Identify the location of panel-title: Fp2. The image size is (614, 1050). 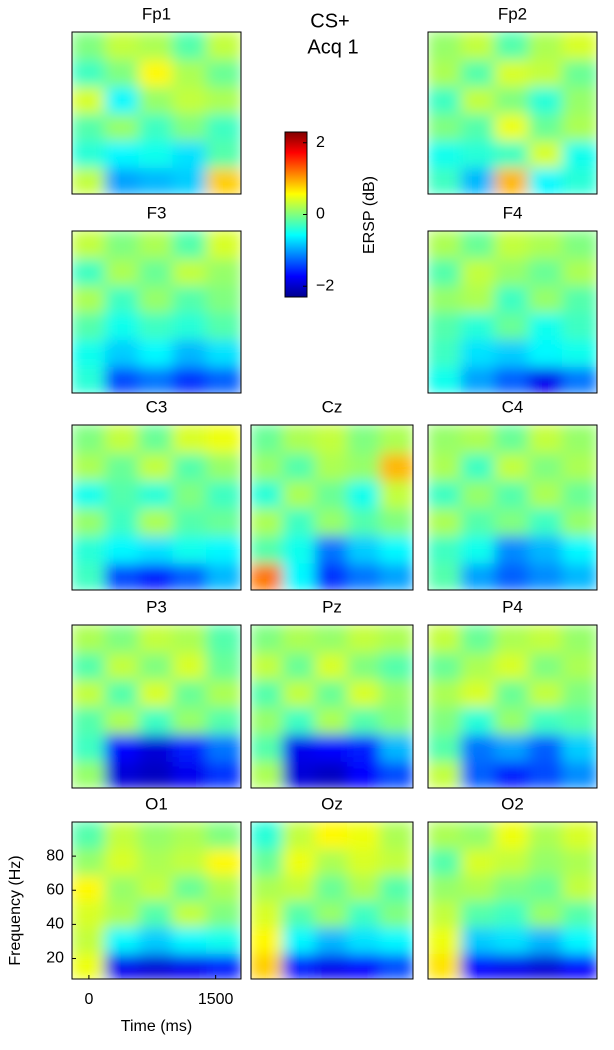
(512, 13).